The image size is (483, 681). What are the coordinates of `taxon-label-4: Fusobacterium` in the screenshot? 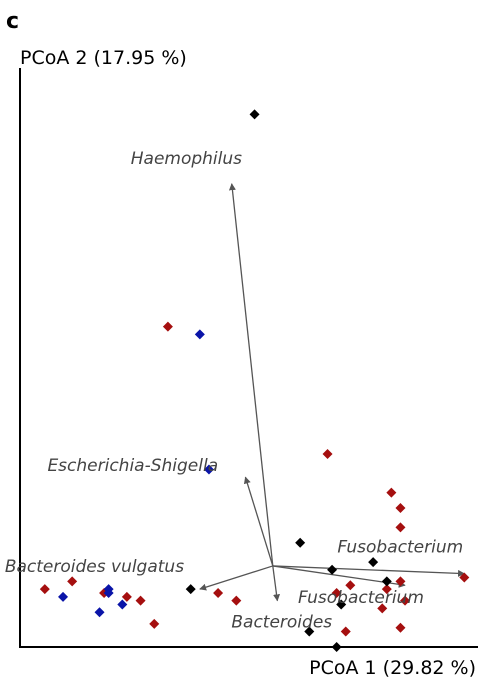 It's located at (361, 598).